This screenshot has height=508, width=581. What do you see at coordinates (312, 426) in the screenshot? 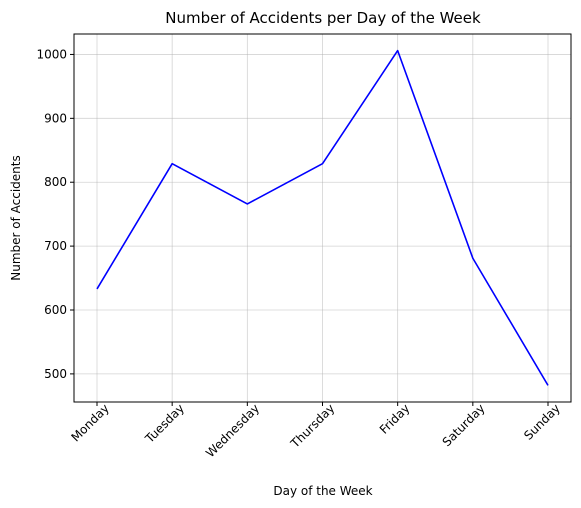
I see `x-tick-label: Thursday` at bounding box center [312, 426].